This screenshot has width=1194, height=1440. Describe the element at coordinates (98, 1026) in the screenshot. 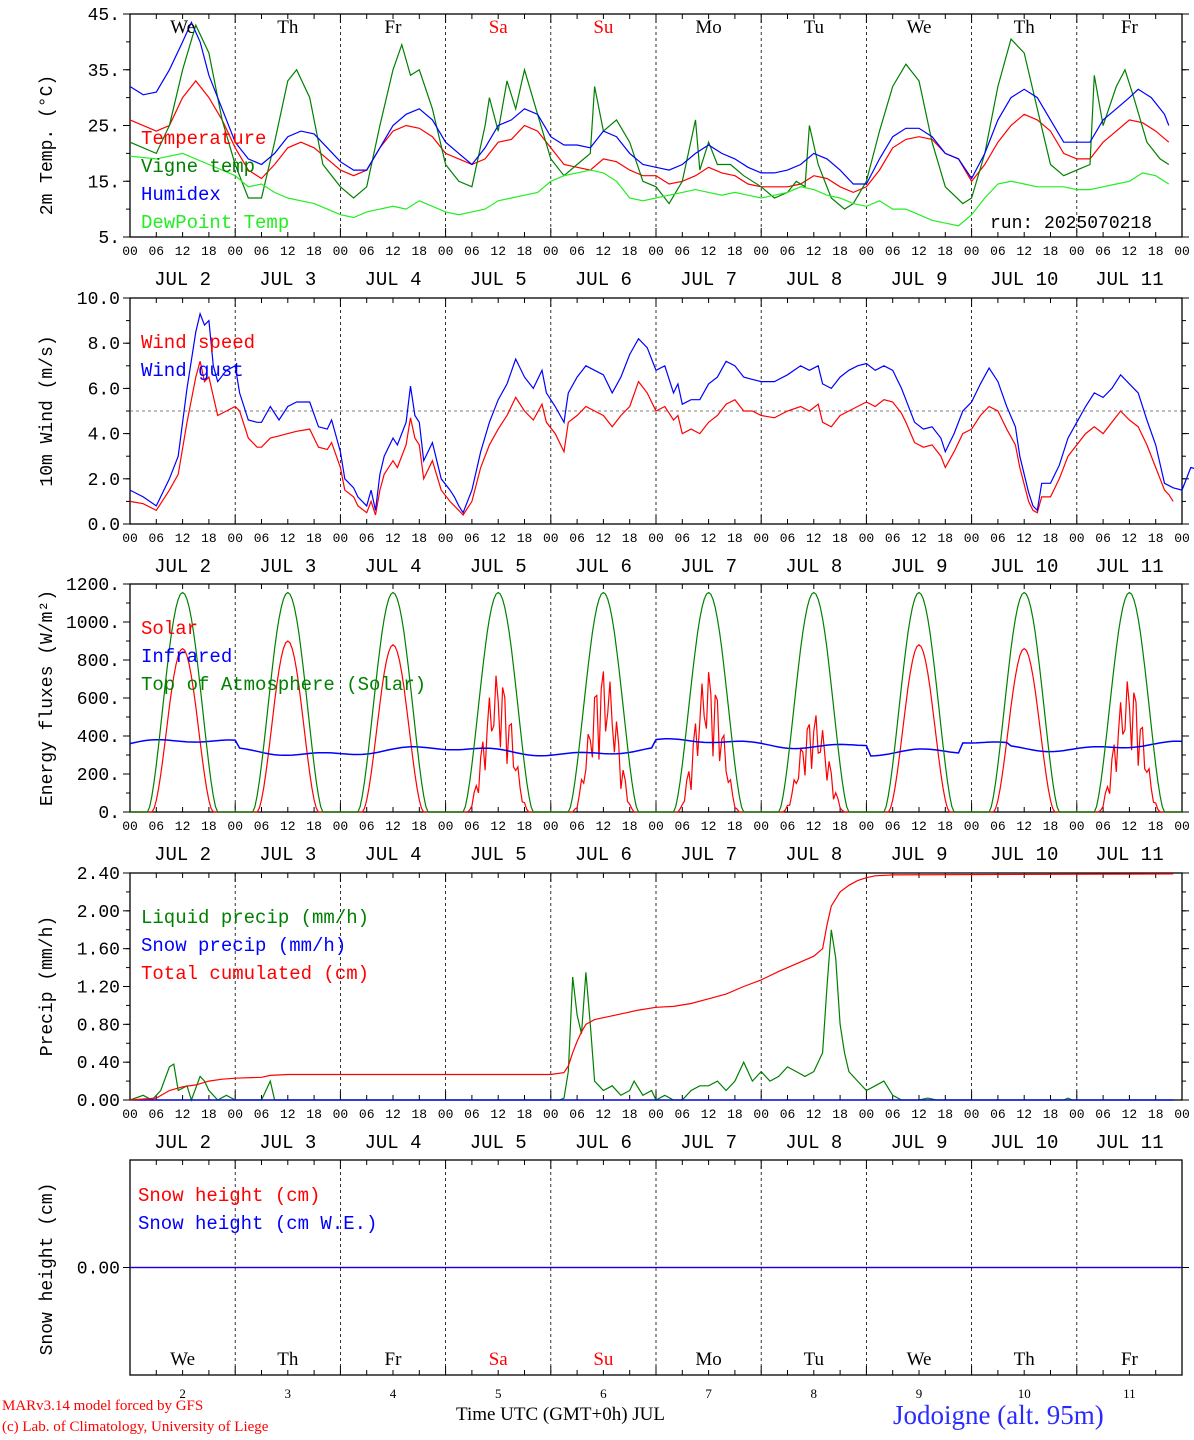

I see `precip-y-tick-label: 0.80` at that location.